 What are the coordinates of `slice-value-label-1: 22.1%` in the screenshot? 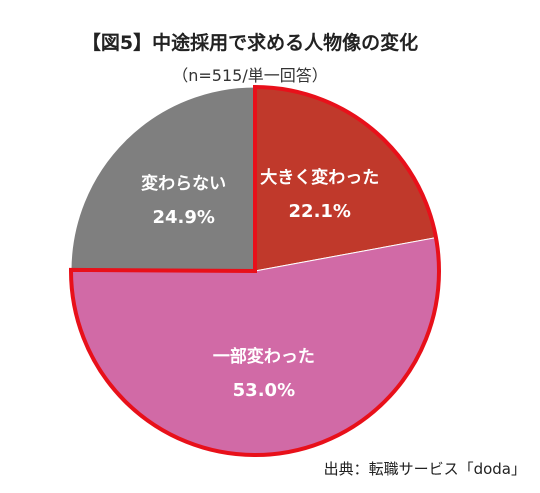 It's located at (320, 211).